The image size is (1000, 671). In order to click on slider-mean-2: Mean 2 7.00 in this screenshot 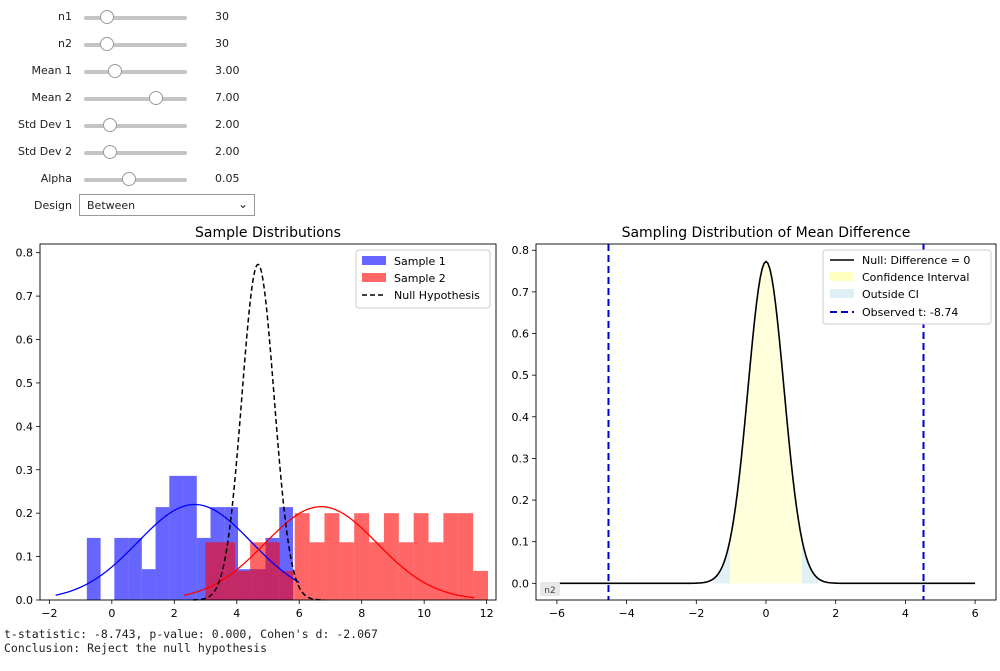, I will do `click(150, 98)`.